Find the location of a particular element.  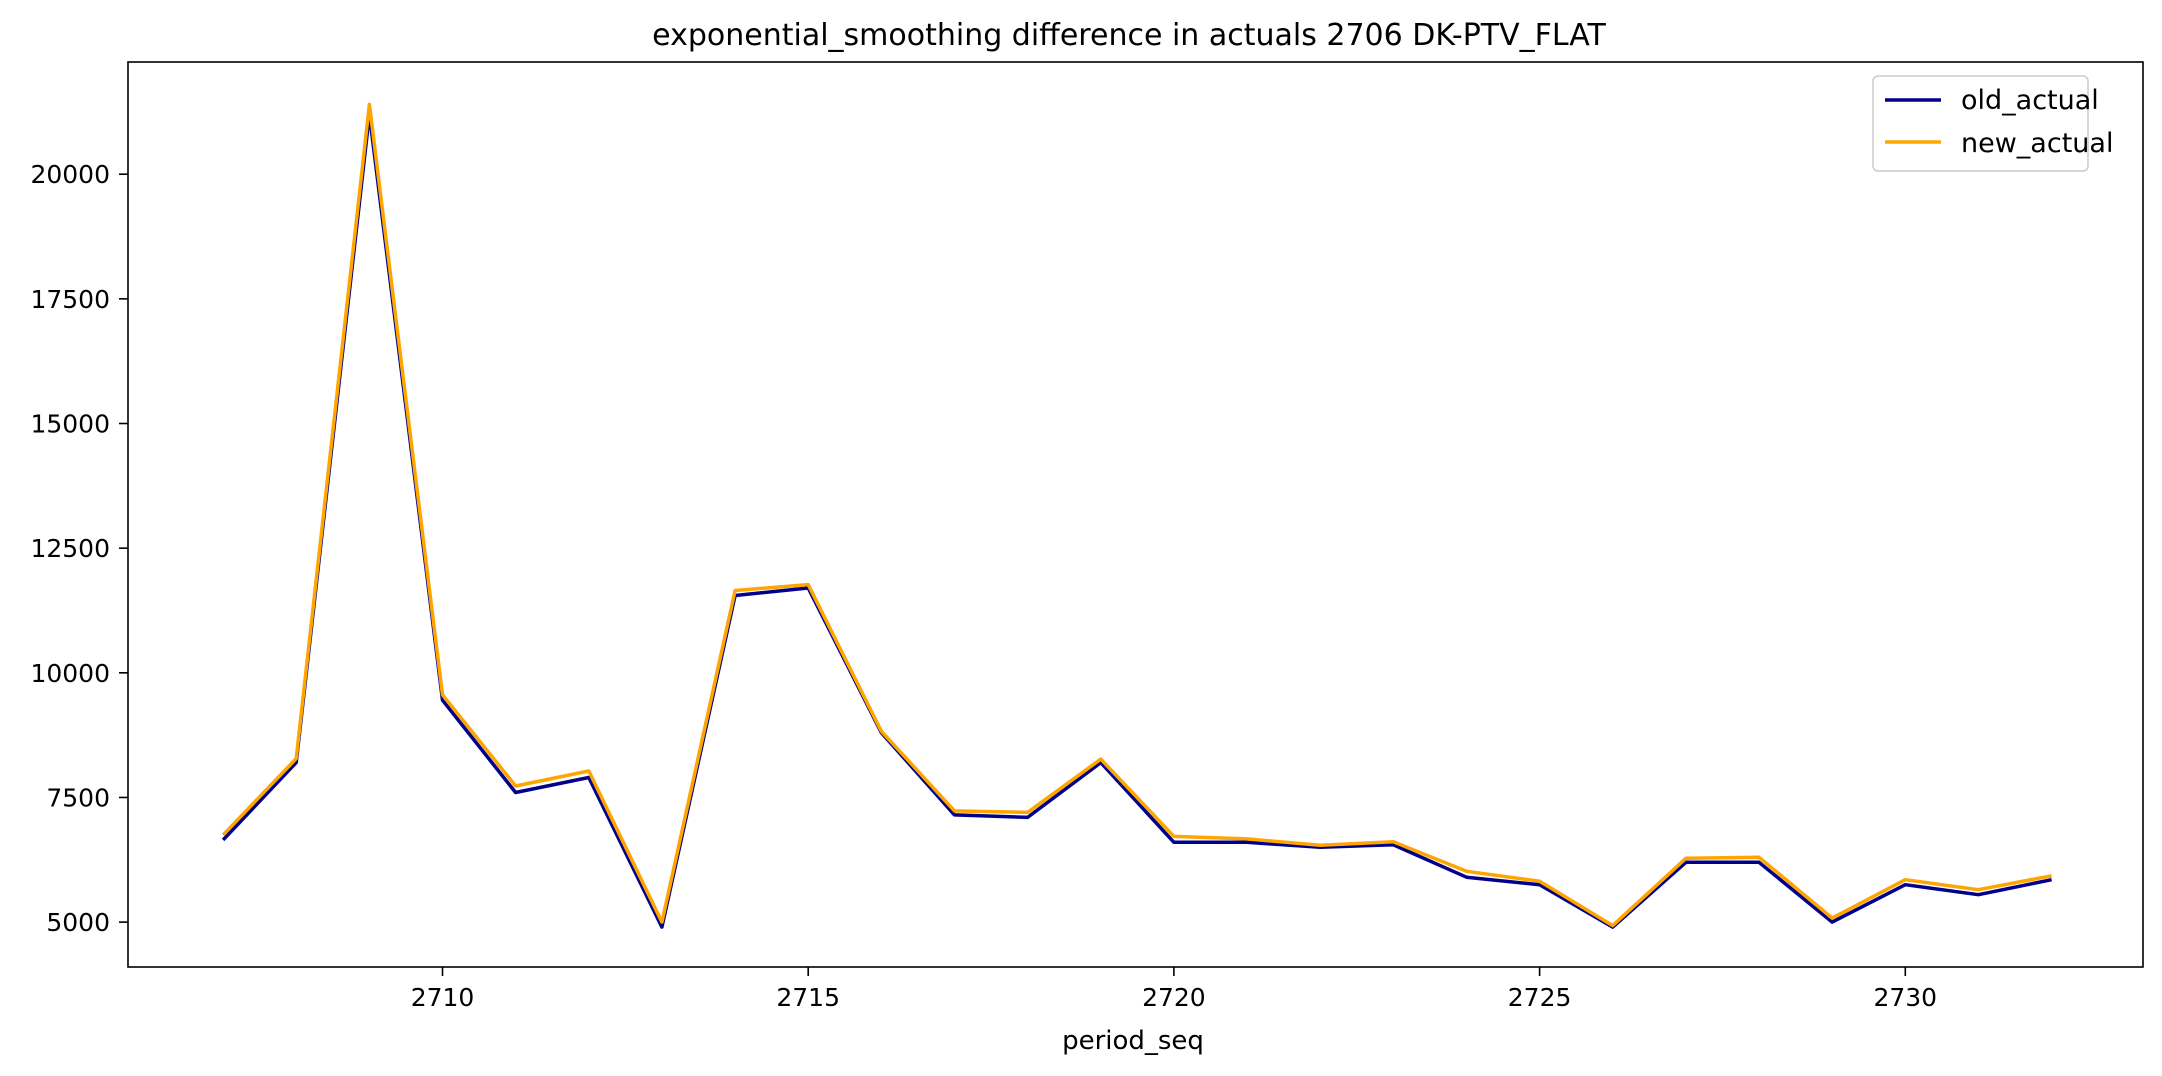

legend-label-old-actual: old_actual is located at coordinates (2030, 100).